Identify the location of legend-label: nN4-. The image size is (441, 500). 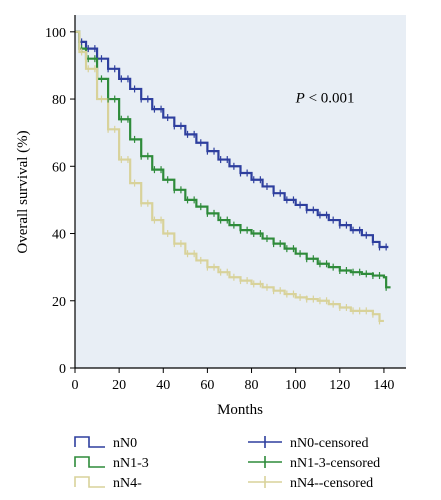
(127, 483).